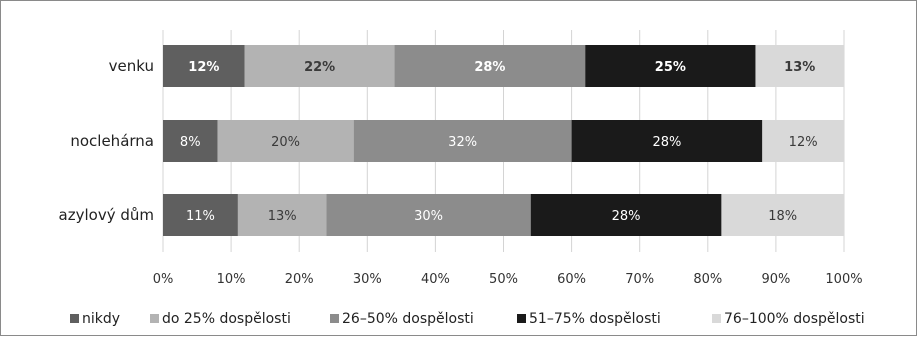  What do you see at coordinates (571, 279) in the screenshot?
I see `x-tick-label: 60%` at bounding box center [571, 279].